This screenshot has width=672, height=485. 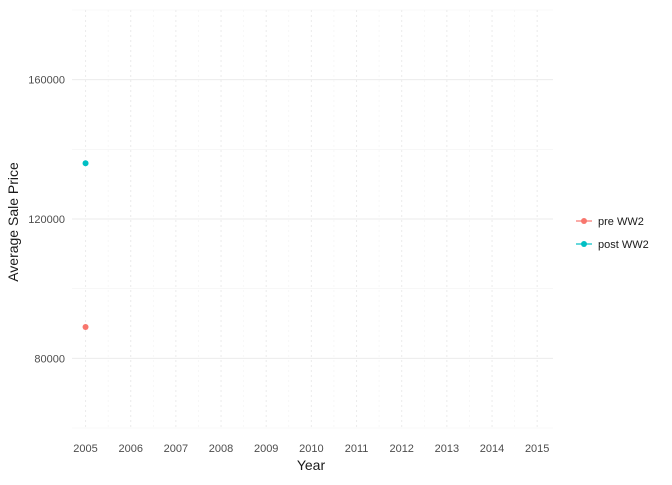 What do you see at coordinates (447, 449) in the screenshot?
I see `x-tick-label: 2013` at bounding box center [447, 449].